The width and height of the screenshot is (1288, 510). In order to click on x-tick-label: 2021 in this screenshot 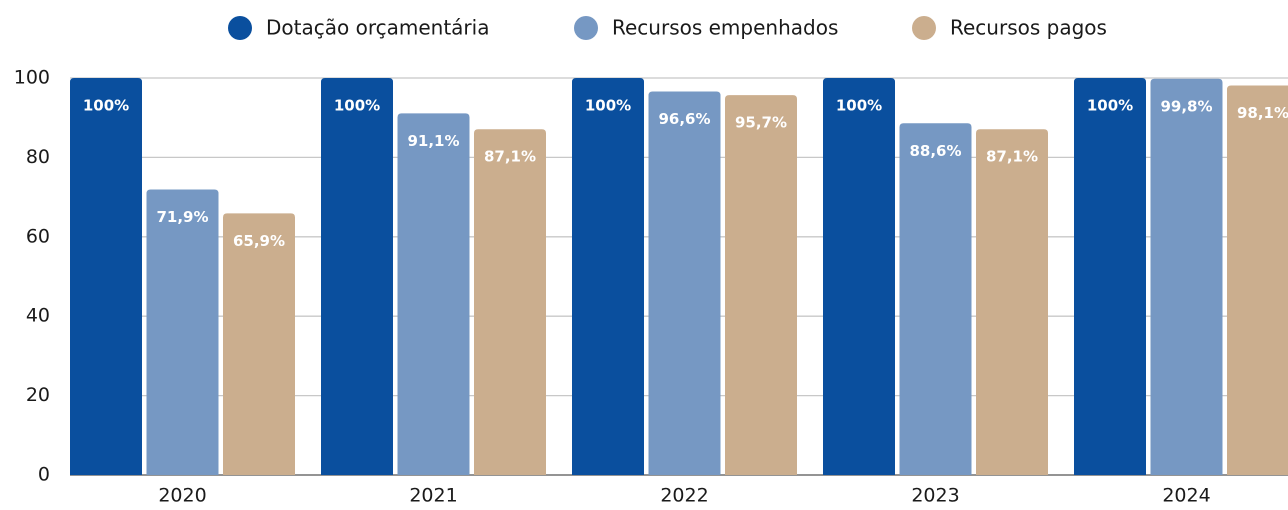, I will do `click(433, 496)`.